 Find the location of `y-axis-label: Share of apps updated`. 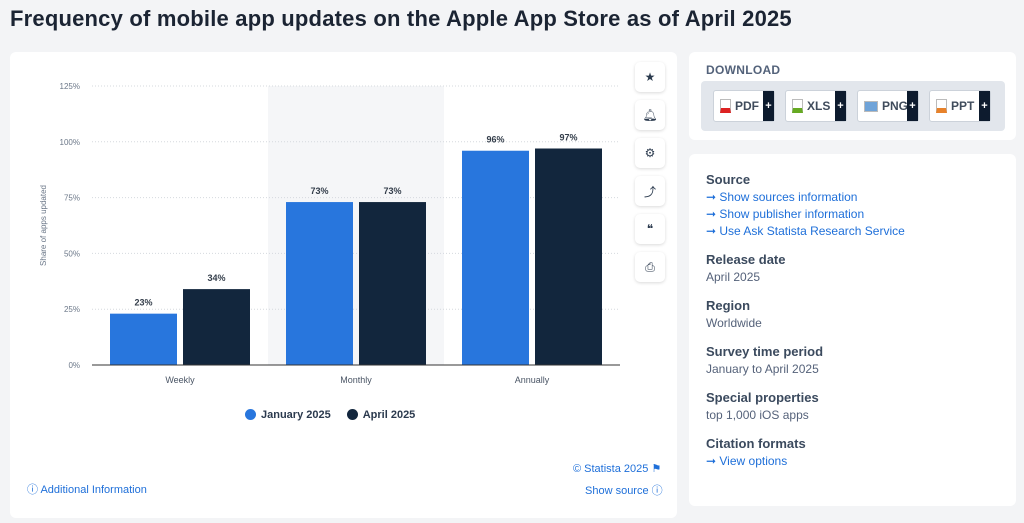

y-axis-label: Share of apps updated is located at coordinates (43, 225).